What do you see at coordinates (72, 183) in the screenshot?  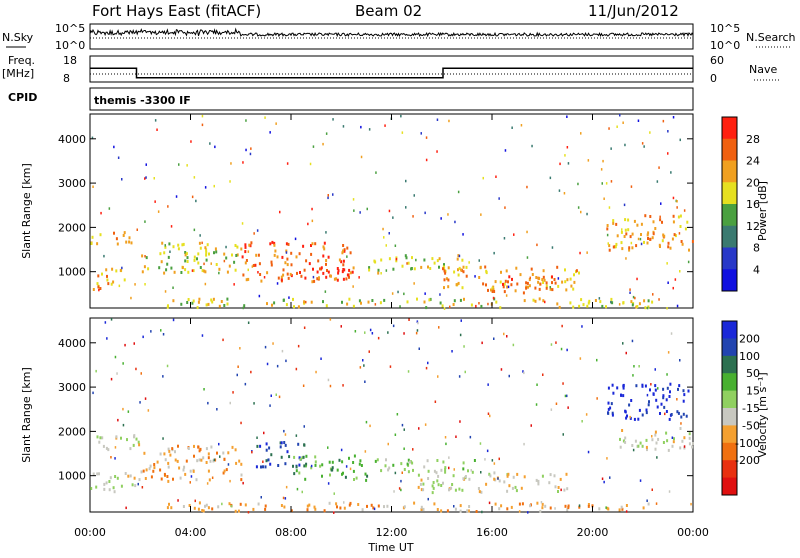 I see `y-tick-label: 3000` at bounding box center [72, 183].